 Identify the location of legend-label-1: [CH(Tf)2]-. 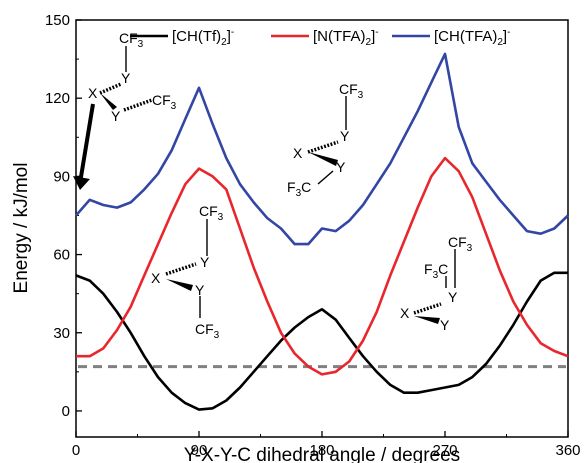
(203, 37).